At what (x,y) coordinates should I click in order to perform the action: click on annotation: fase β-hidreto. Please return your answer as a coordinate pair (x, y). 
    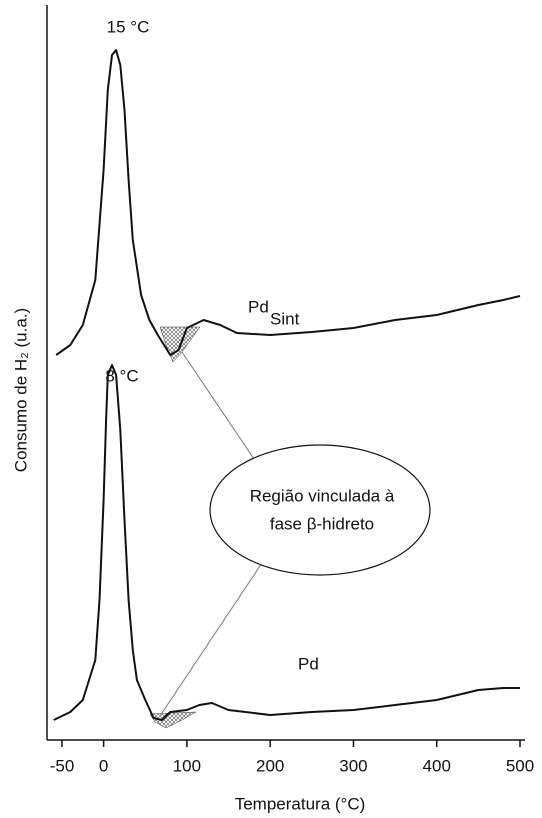
    Looking at the image, I should click on (322, 523).